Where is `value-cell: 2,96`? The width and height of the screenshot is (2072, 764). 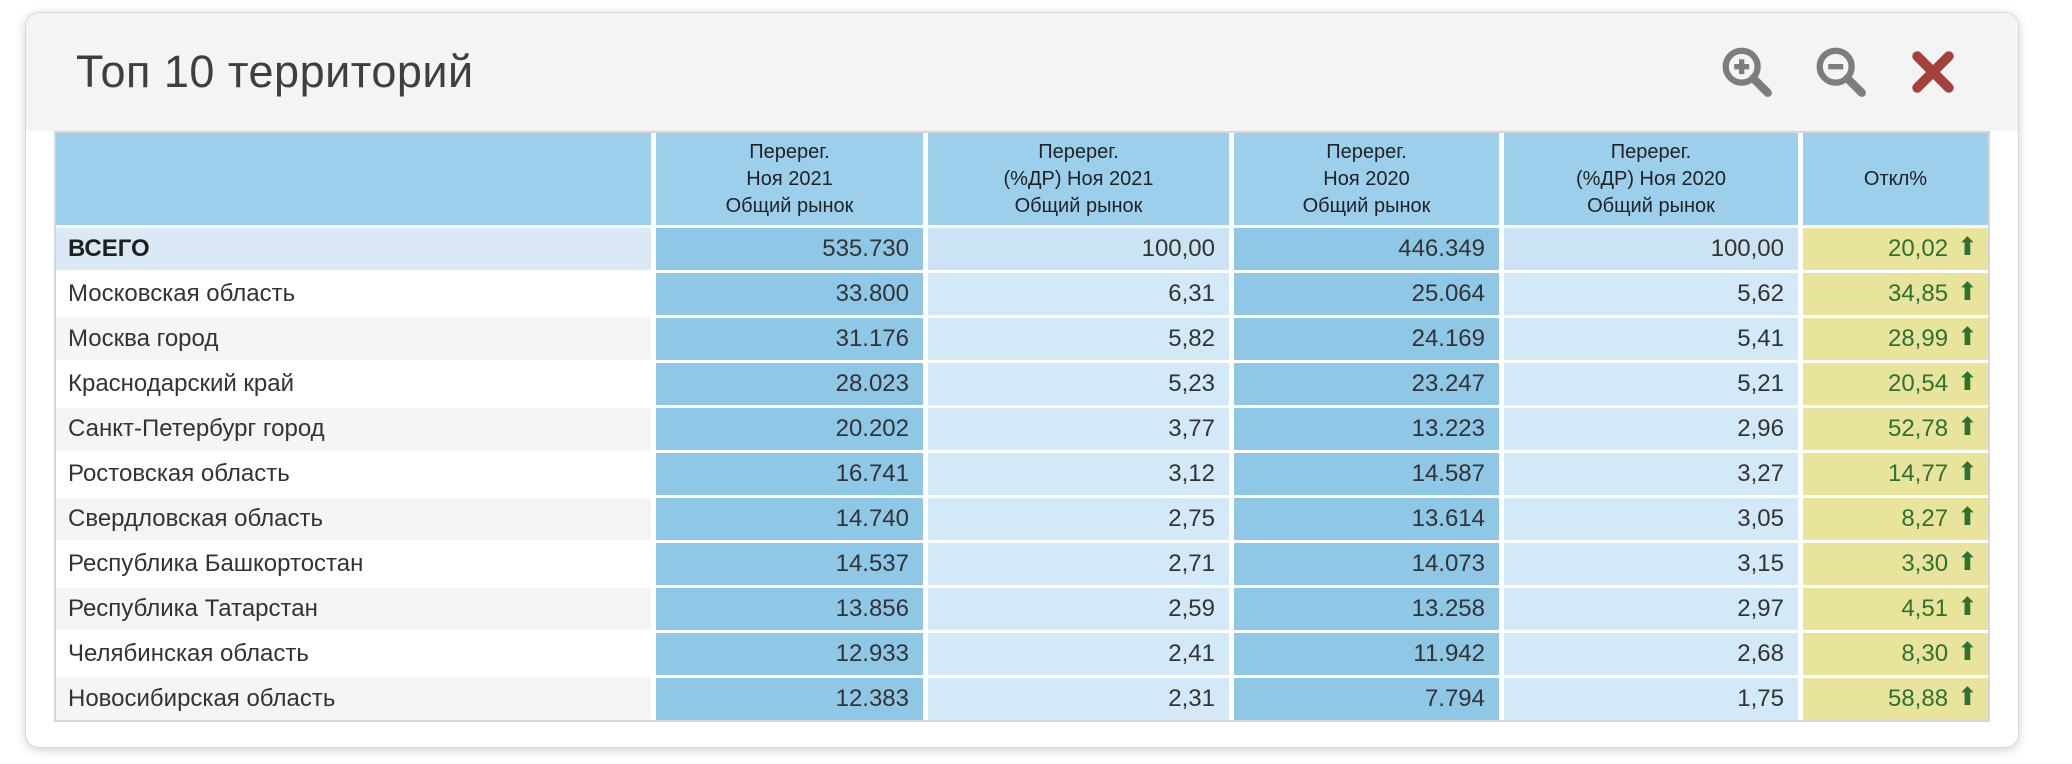
value-cell: 2,96 is located at coordinates (1651, 429).